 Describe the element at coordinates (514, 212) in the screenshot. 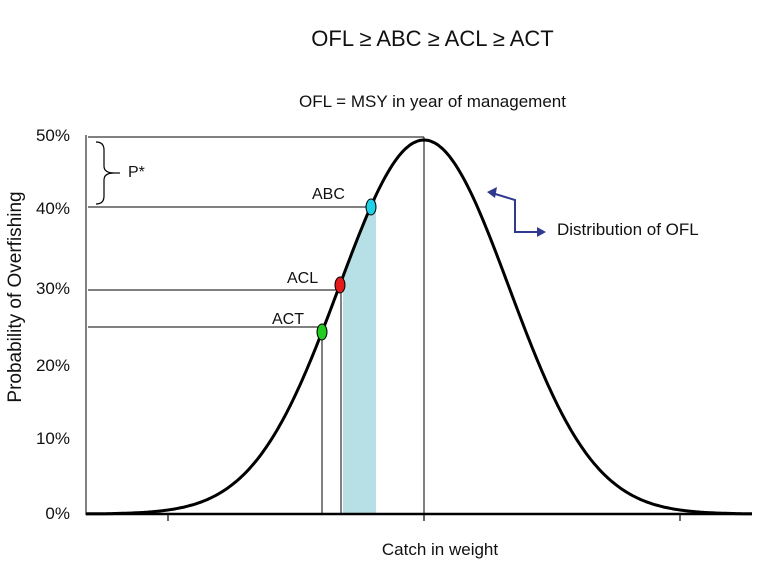

I see `distribution-arrow` at that location.